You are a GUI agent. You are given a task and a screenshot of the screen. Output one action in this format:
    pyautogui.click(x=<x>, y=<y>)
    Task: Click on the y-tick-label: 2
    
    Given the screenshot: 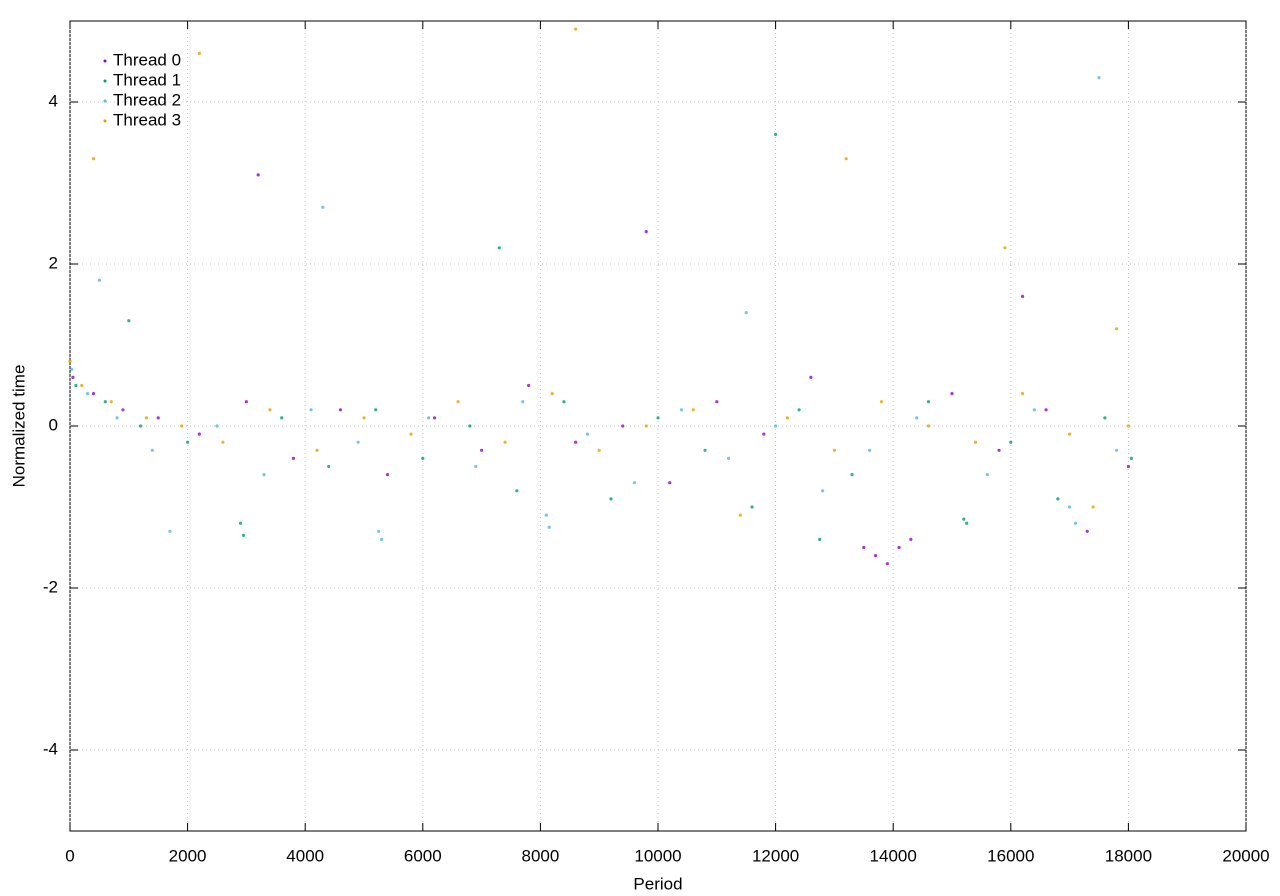 What is the action you would take?
    pyautogui.click(x=53, y=262)
    